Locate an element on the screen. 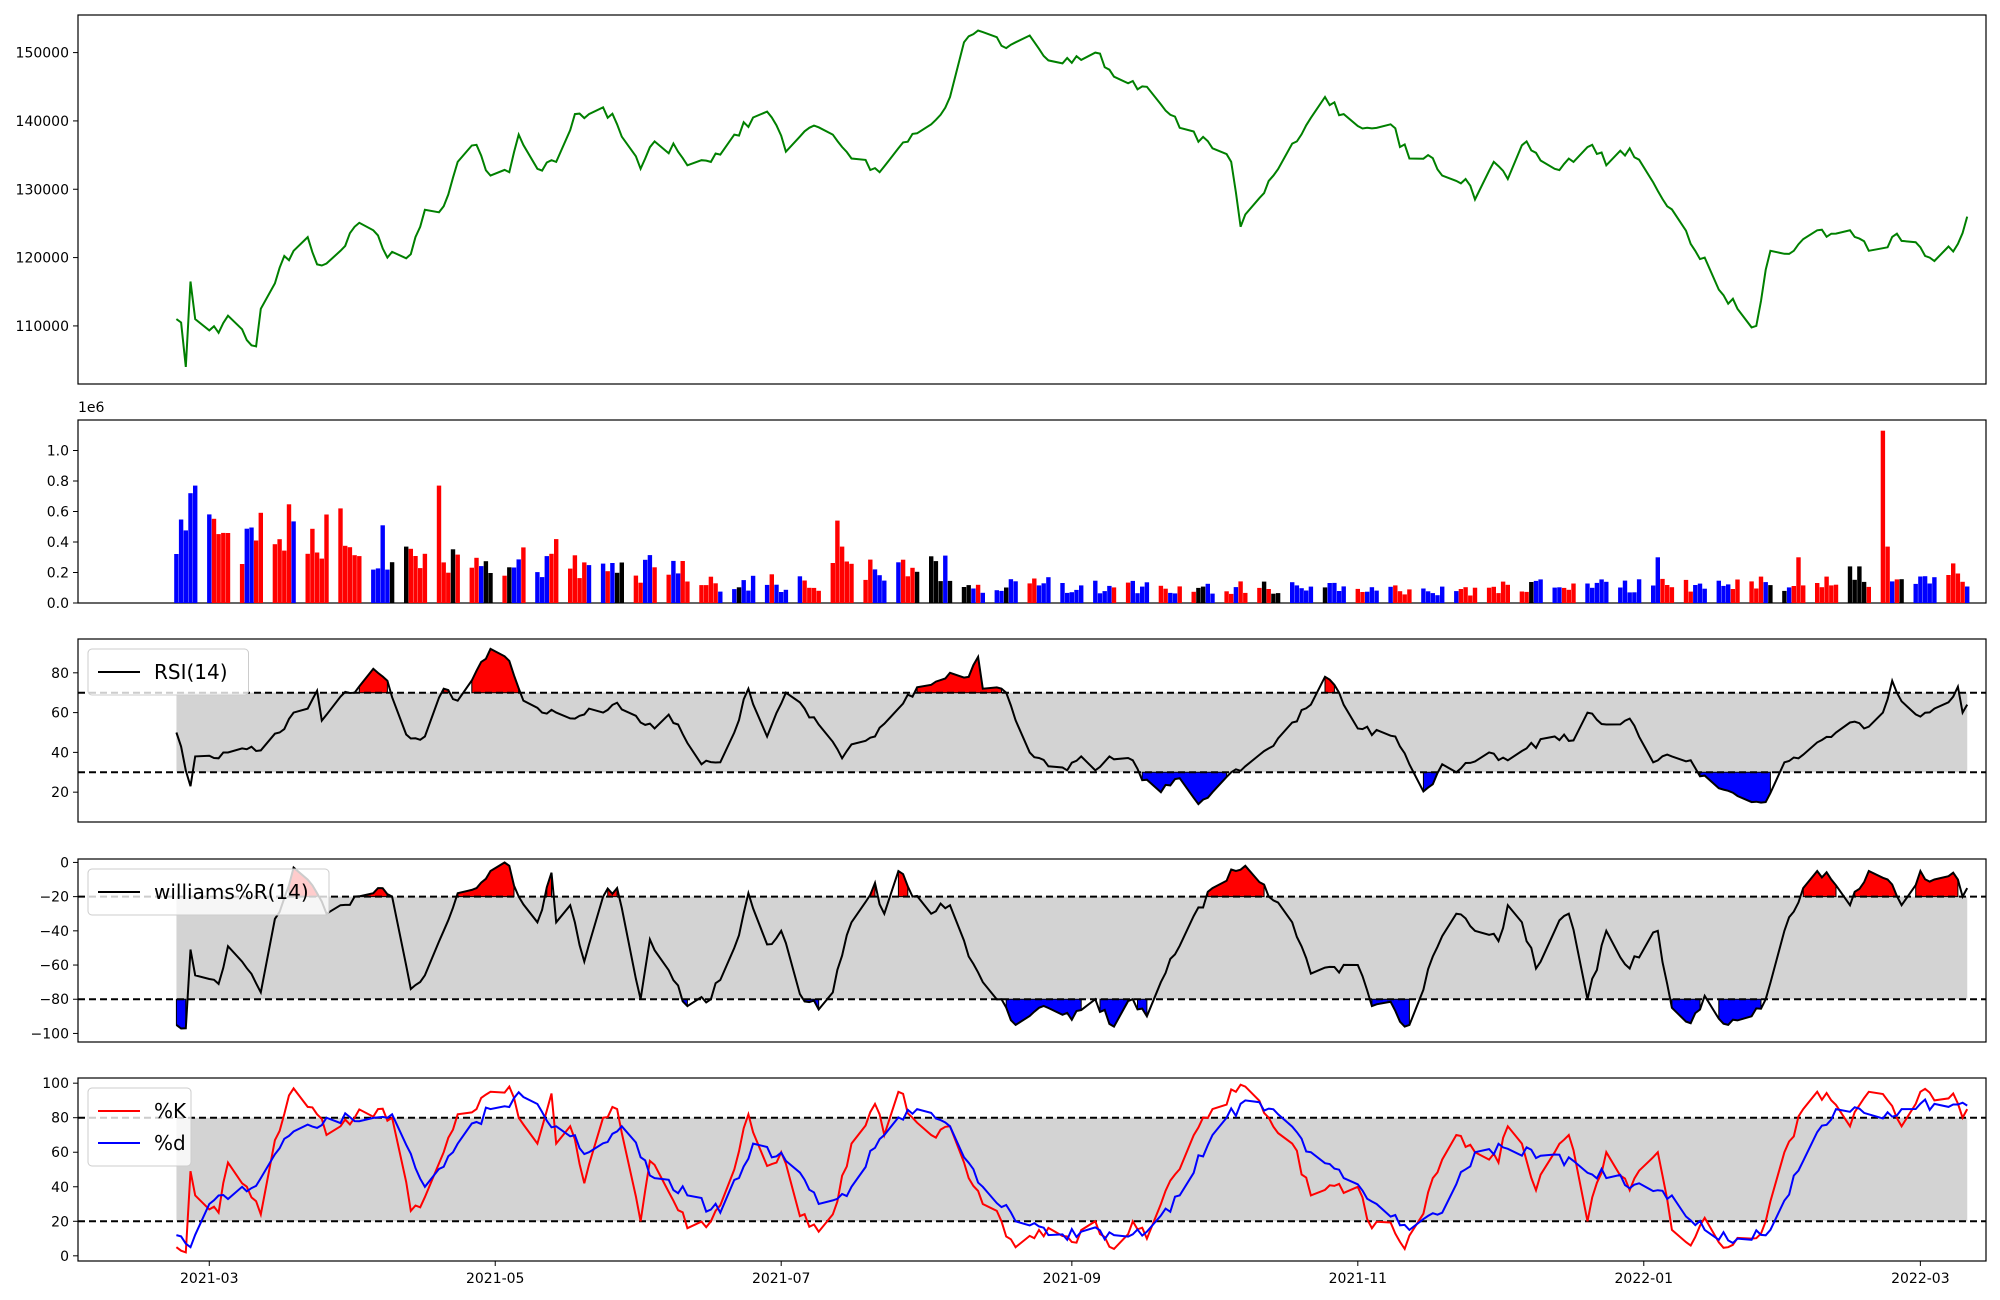 This screenshot has height=1300, width=2000. xtick-label: 2022-01 is located at coordinates (1644, 1279).